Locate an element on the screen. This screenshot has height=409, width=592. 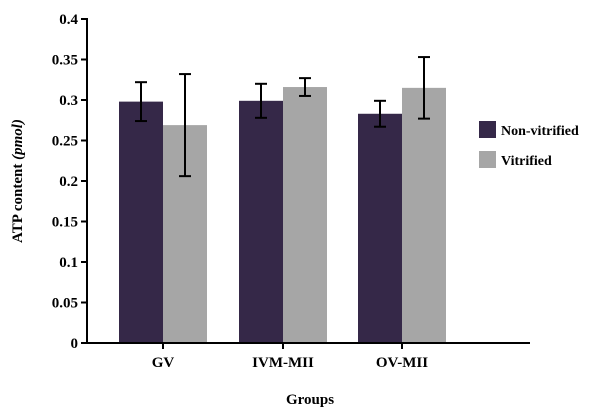
y-tick-label: 0.05 is located at coordinates (65, 304).